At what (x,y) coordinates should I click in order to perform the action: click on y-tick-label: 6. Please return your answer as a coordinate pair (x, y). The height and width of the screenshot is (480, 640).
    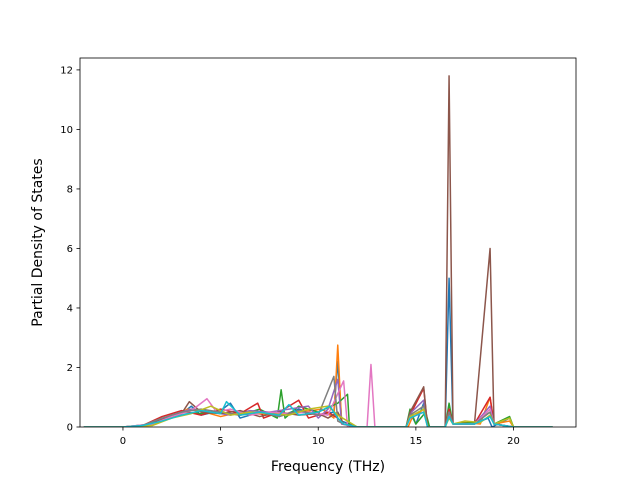
    Looking at the image, I should click on (70, 249).